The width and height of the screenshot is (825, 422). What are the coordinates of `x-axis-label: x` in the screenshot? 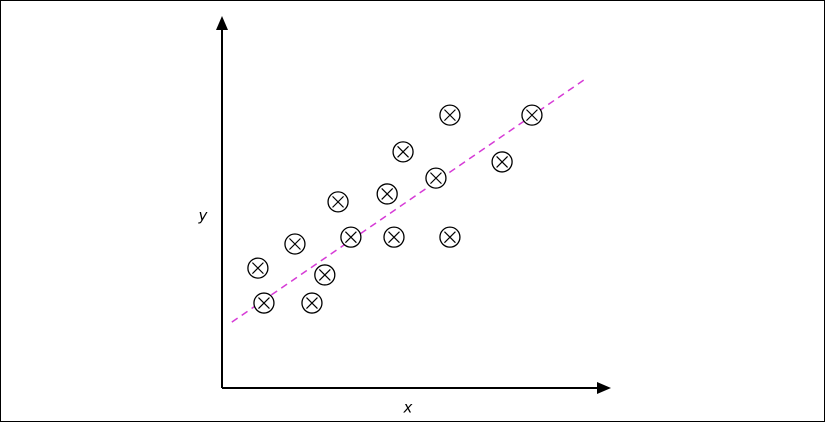 It's located at (408, 408).